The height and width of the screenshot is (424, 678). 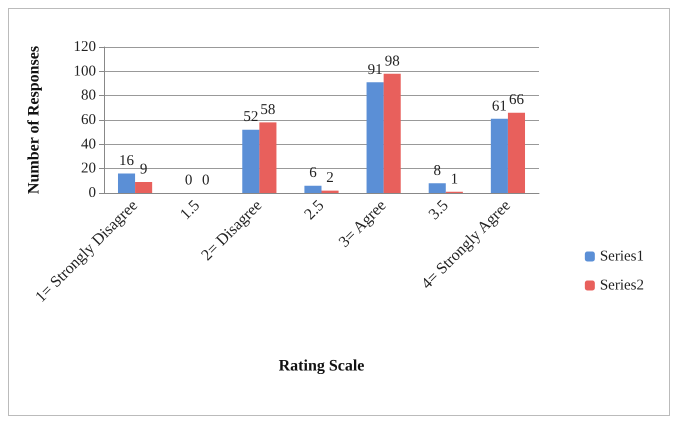 I want to click on x-tick-label: 3.5, so click(x=439, y=210).